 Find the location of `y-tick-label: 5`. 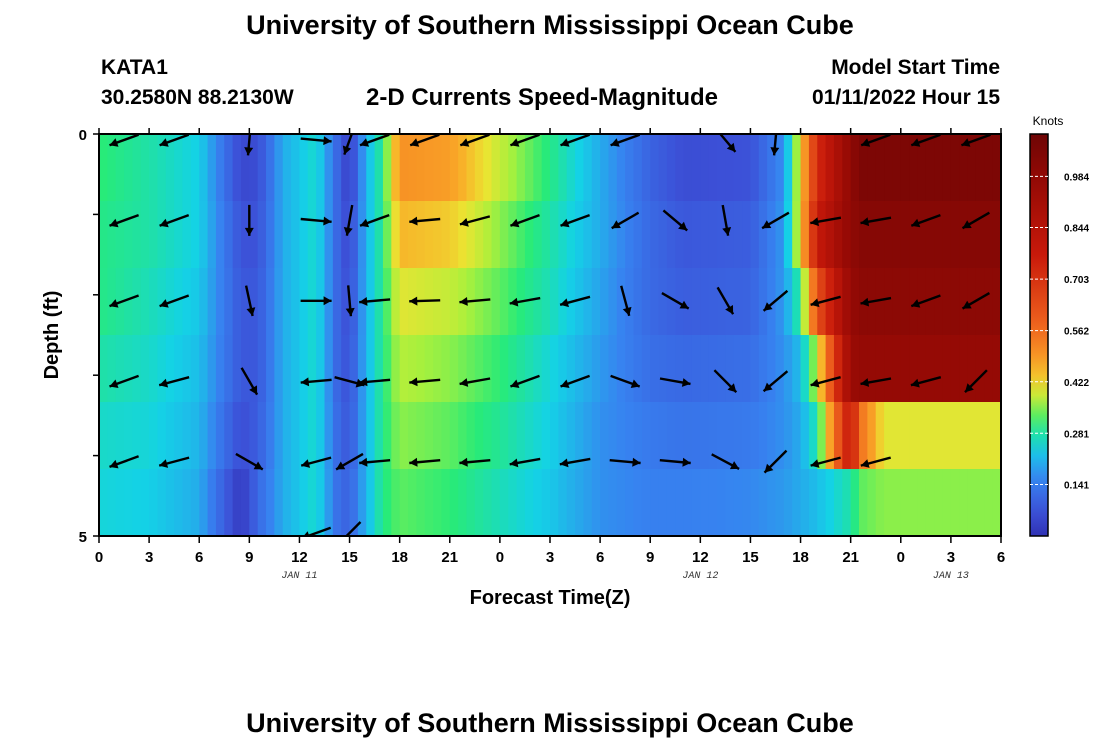

y-tick-label: 5 is located at coordinates (83, 537).